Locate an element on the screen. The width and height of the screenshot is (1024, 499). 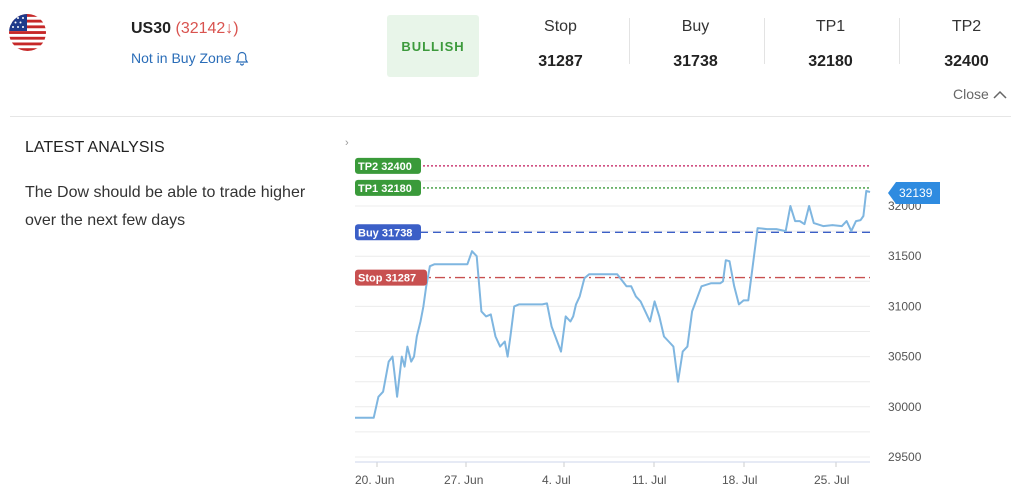
level-stop: Stop 31287 is located at coordinates (560, 44).